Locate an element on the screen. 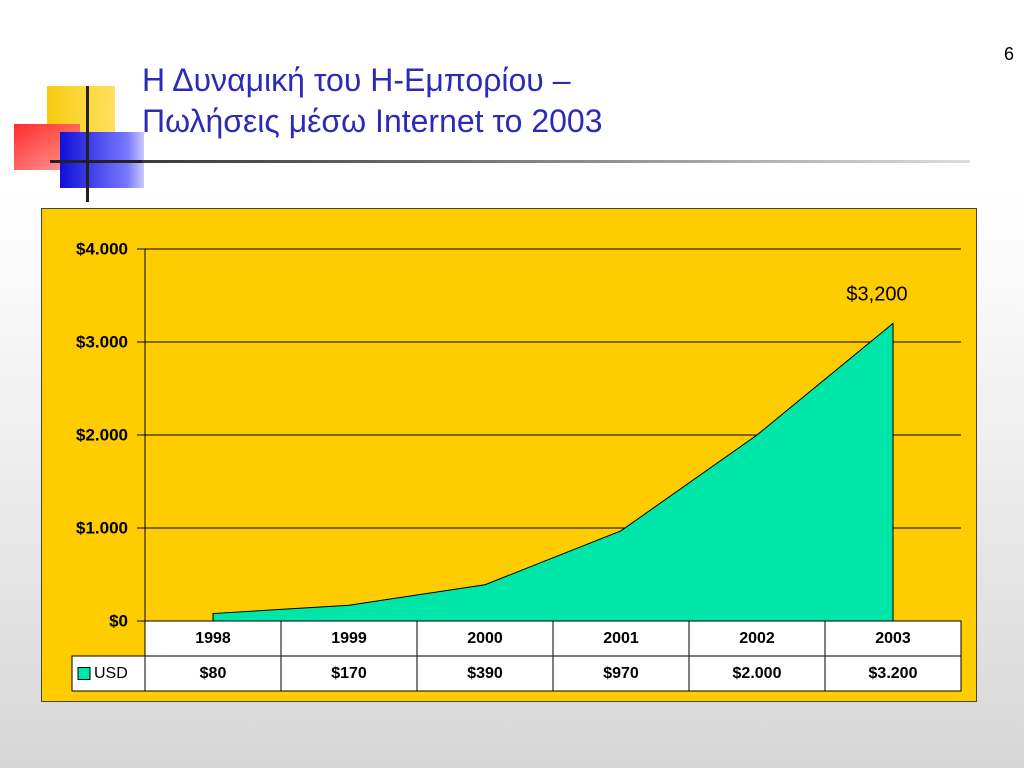 The height and width of the screenshot is (768, 1024). x-tick-label: 2003 is located at coordinates (893, 638).